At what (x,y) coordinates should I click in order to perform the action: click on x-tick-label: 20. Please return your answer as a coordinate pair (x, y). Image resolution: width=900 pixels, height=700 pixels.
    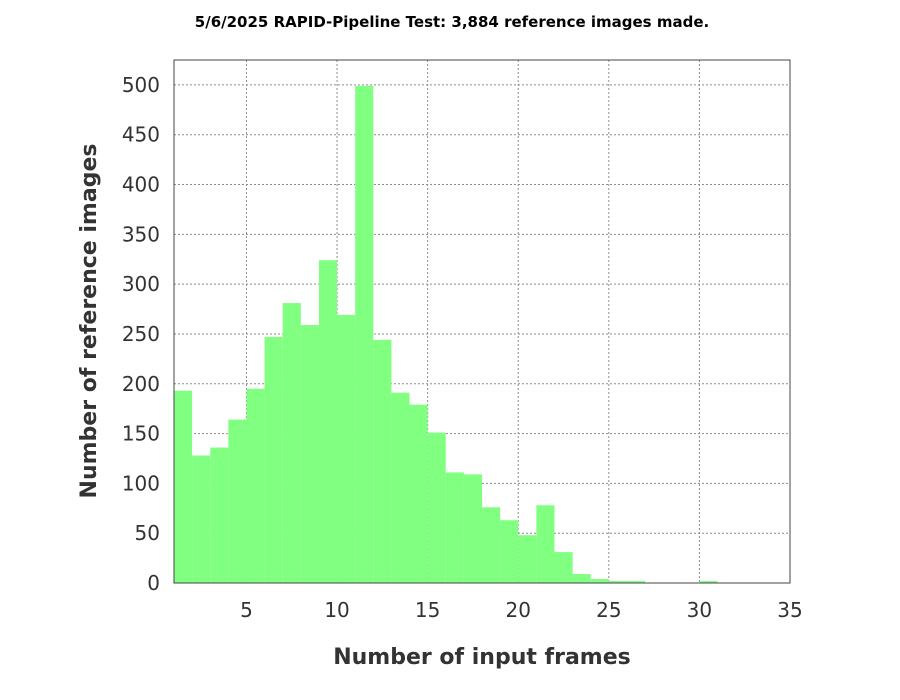
    Looking at the image, I should click on (518, 610).